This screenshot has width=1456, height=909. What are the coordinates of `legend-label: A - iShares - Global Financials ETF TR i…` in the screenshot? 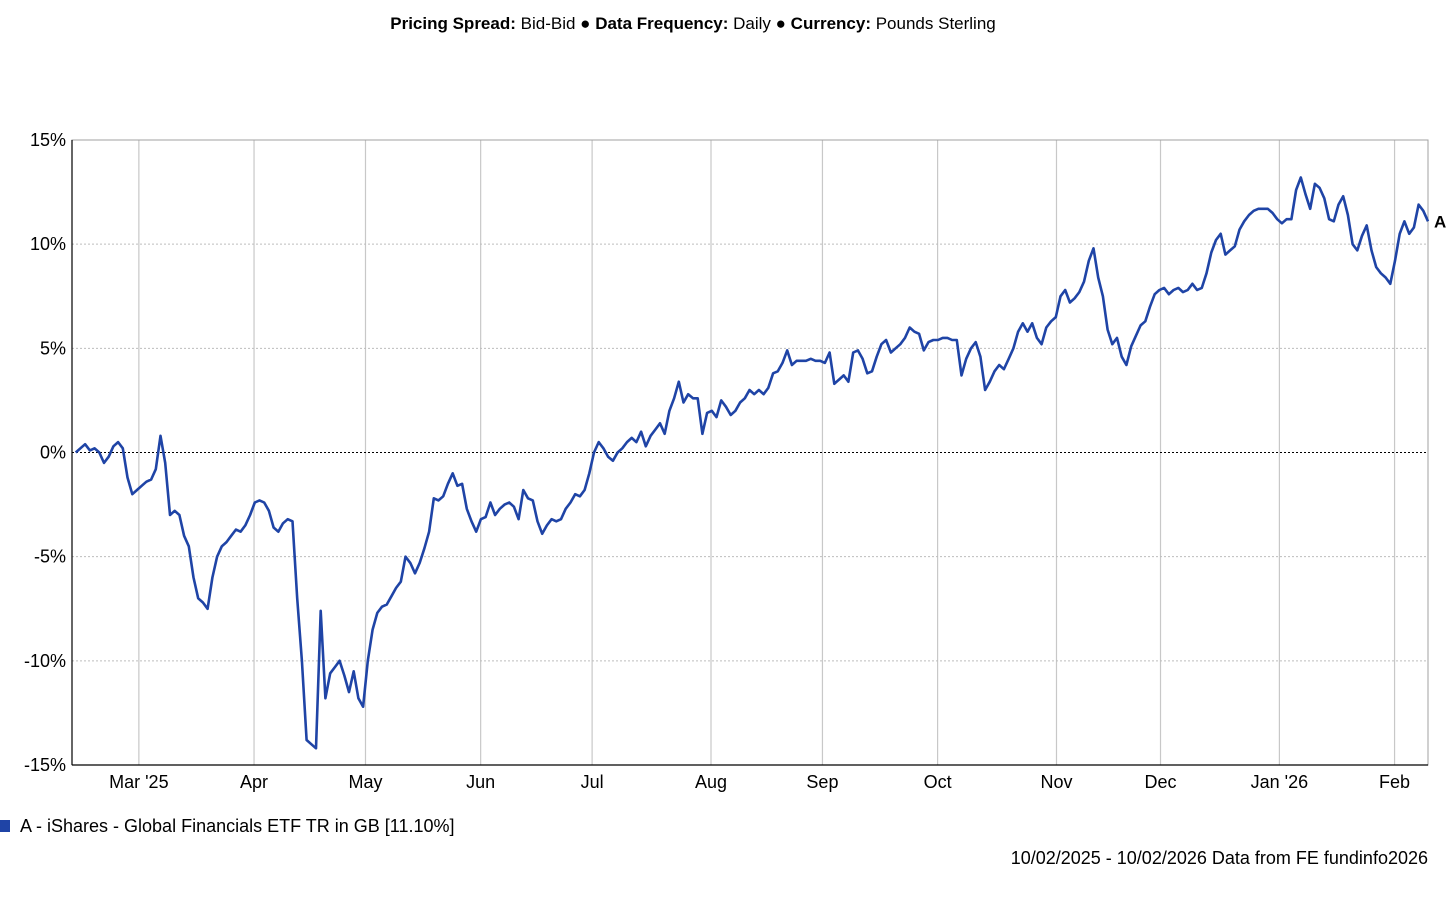 It's located at (237, 826).